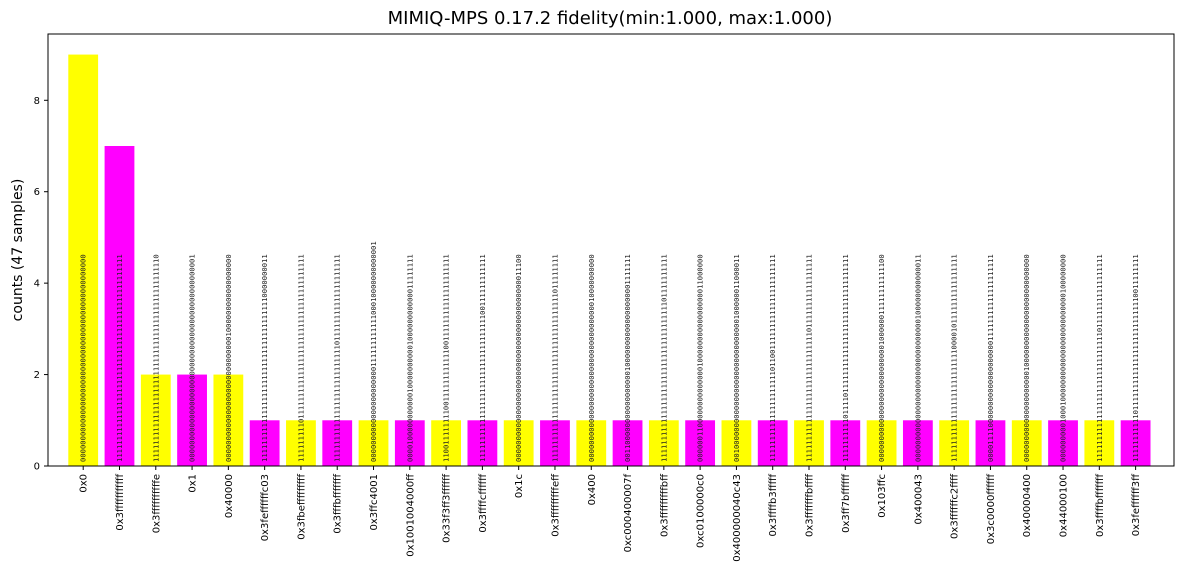 This screenshot has height=584, width=1184. Describe the element at coordinates (882, 496) in the screenshot. I see `x-tick-label-22: 0x103ffc` at that location.